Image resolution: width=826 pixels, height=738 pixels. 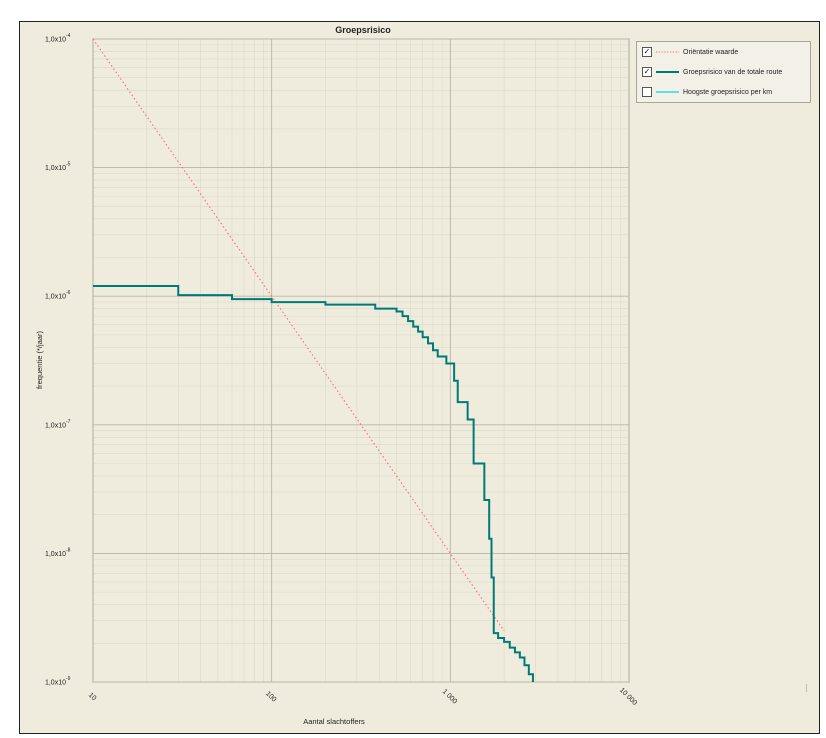 I want to click on x-axis-title: Aantal slachtoffers, so click(x=334, y=721).